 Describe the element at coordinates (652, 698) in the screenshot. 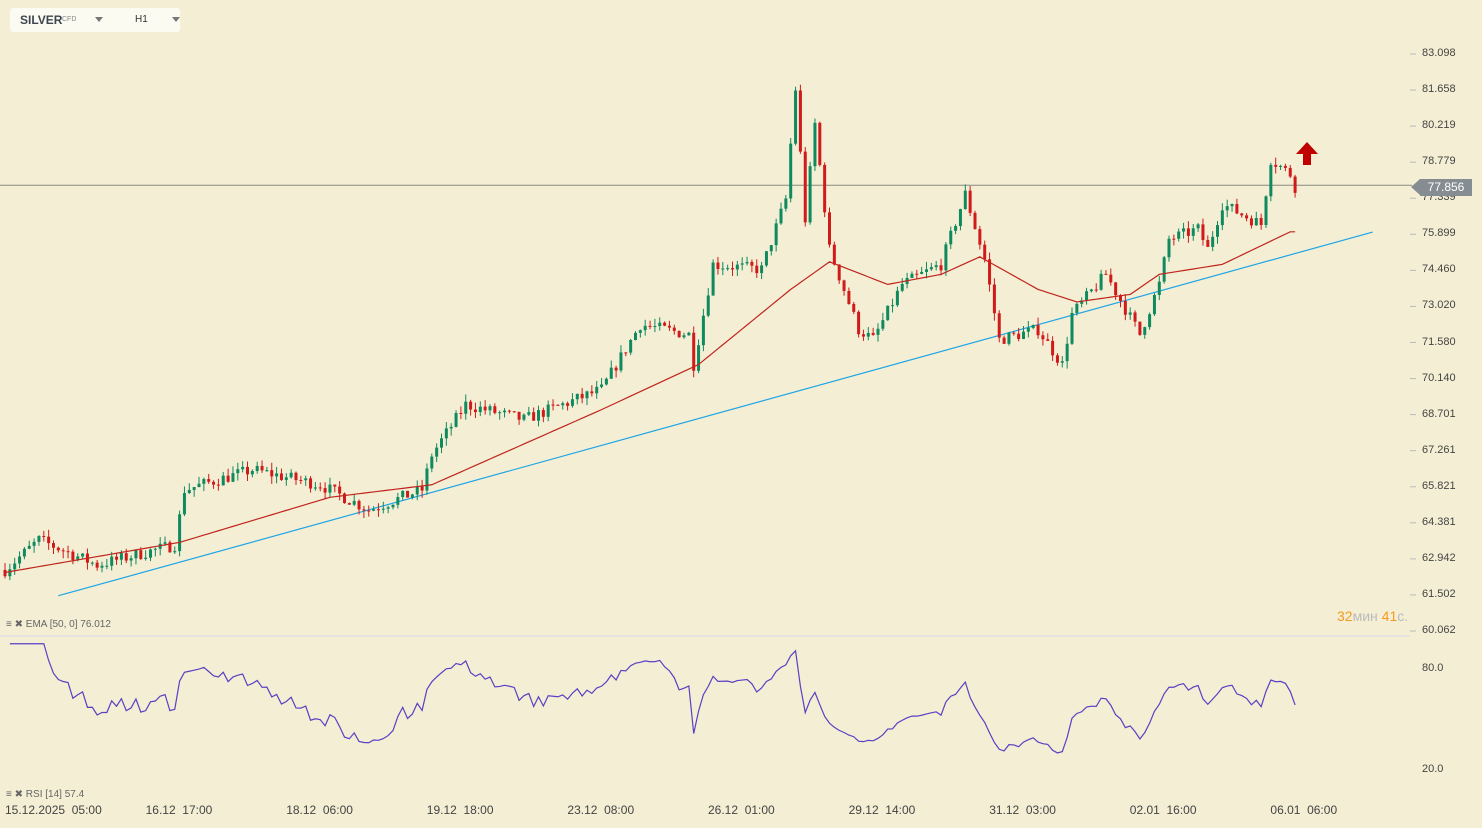

I see `rsi-line` at that location.